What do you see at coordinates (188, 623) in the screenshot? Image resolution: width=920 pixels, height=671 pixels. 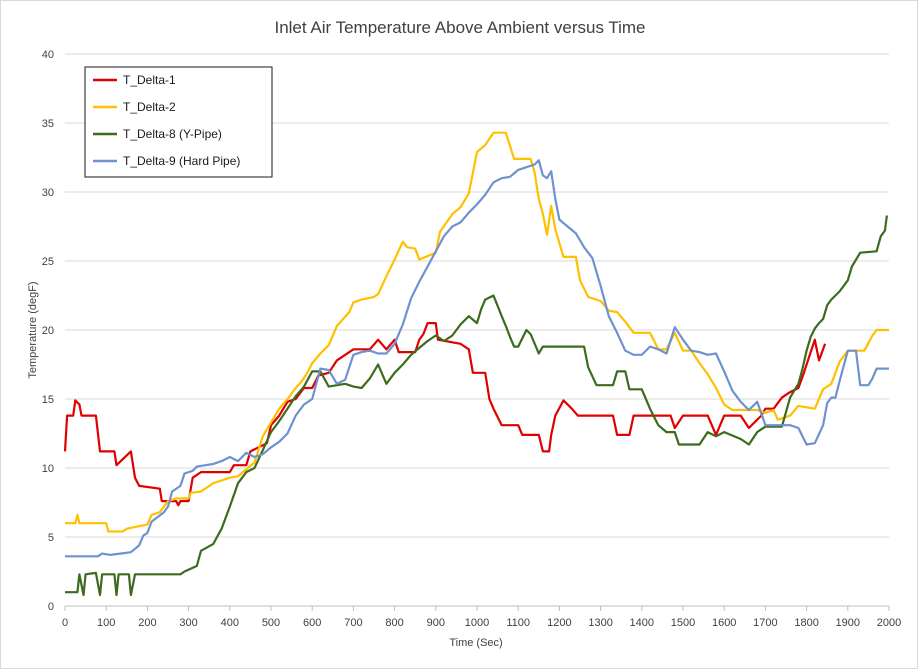 I see `x-tick-label: 300` at bounding box center [188, 623].